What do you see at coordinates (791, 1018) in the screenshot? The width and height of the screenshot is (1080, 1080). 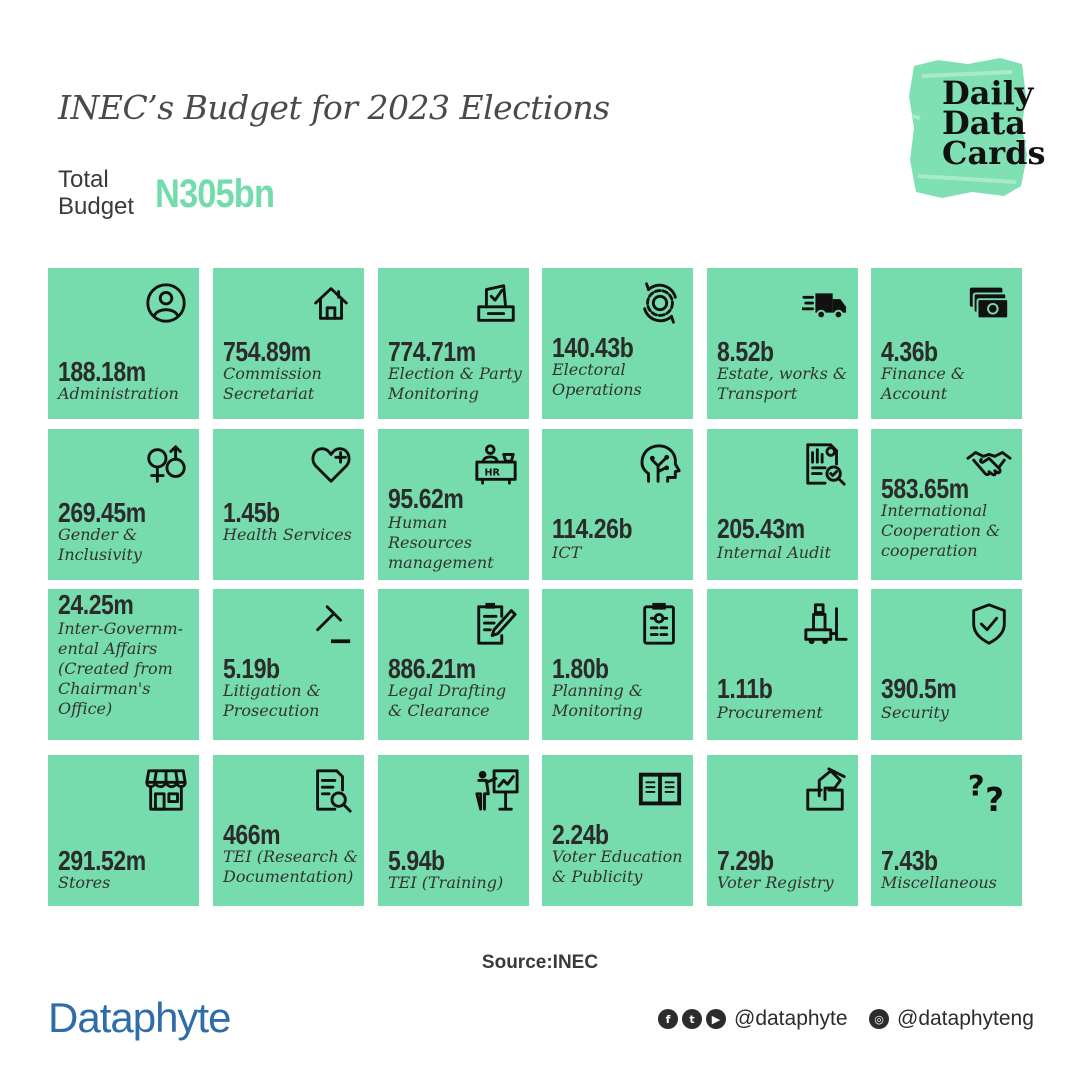 I see `social-handle-dataphyte: @dataphyte` at bounding box center [791, 1018].